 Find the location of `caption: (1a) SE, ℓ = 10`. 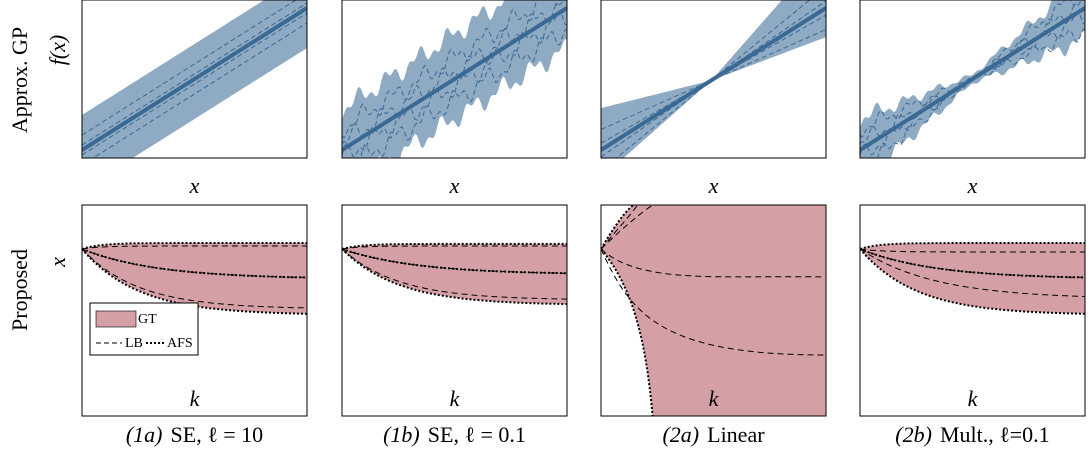

caption: (1a) SE, ℓ = 10 is located at coordinates (194, 434).